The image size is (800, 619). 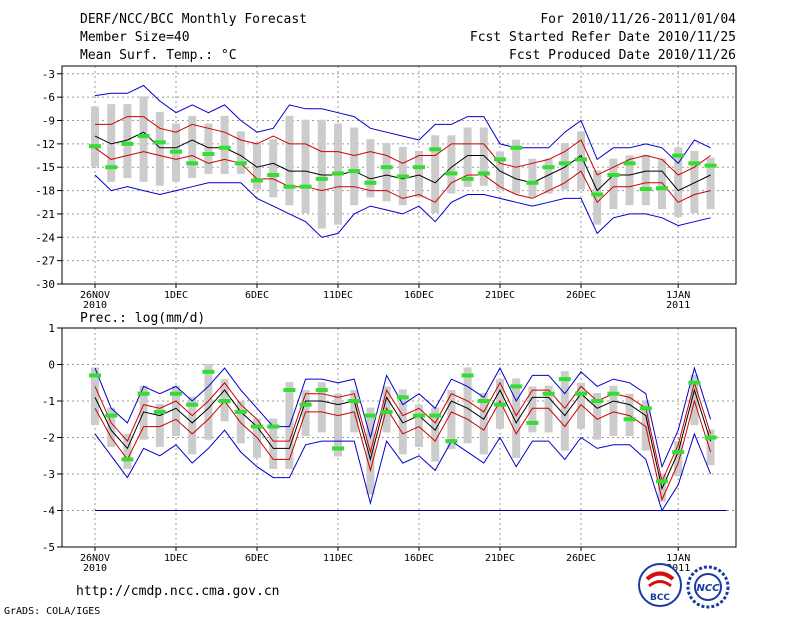 What do you see at coordinates (45, 261) in the screenshot?
I see `temp-ytick-label: -27` at bounding box center [45, 261].